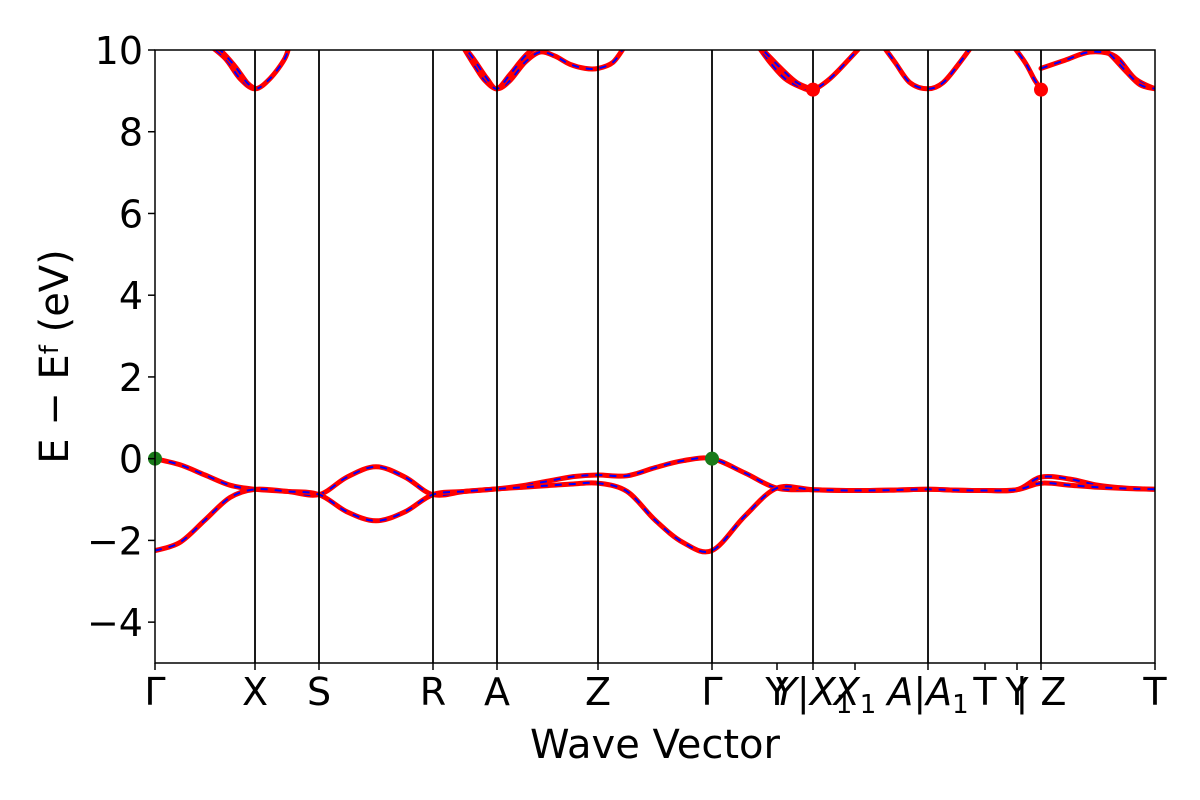 This screenshot has width=1200, height=800. I want to click on y-axis-title-sub: f, so click(50, 349).